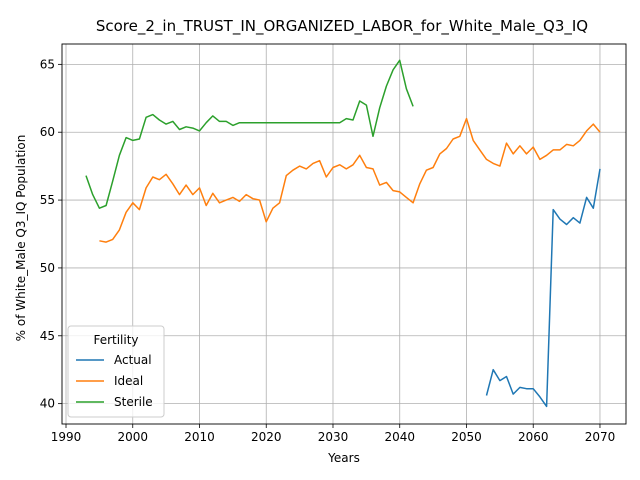 The width and height of the screenshot is (640, 480). Describe the element at coordinates (133, 360) in the screenshot. I see `legend-entry-label: Actual` at that location.